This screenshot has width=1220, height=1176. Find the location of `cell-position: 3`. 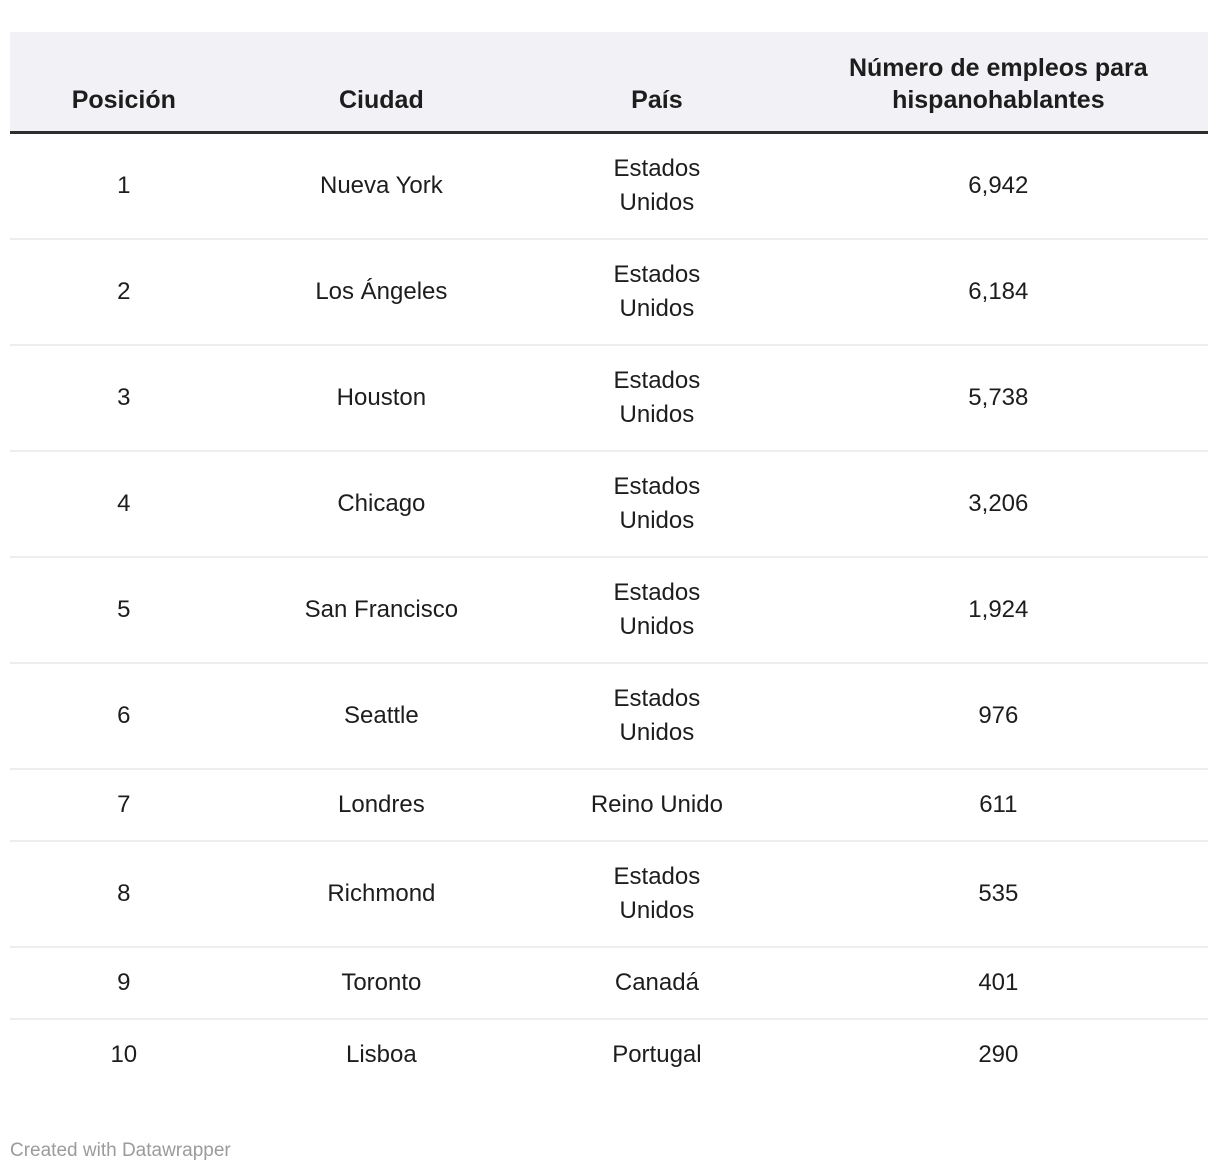

cell-position: 3 is located at coordinates (124, 397).